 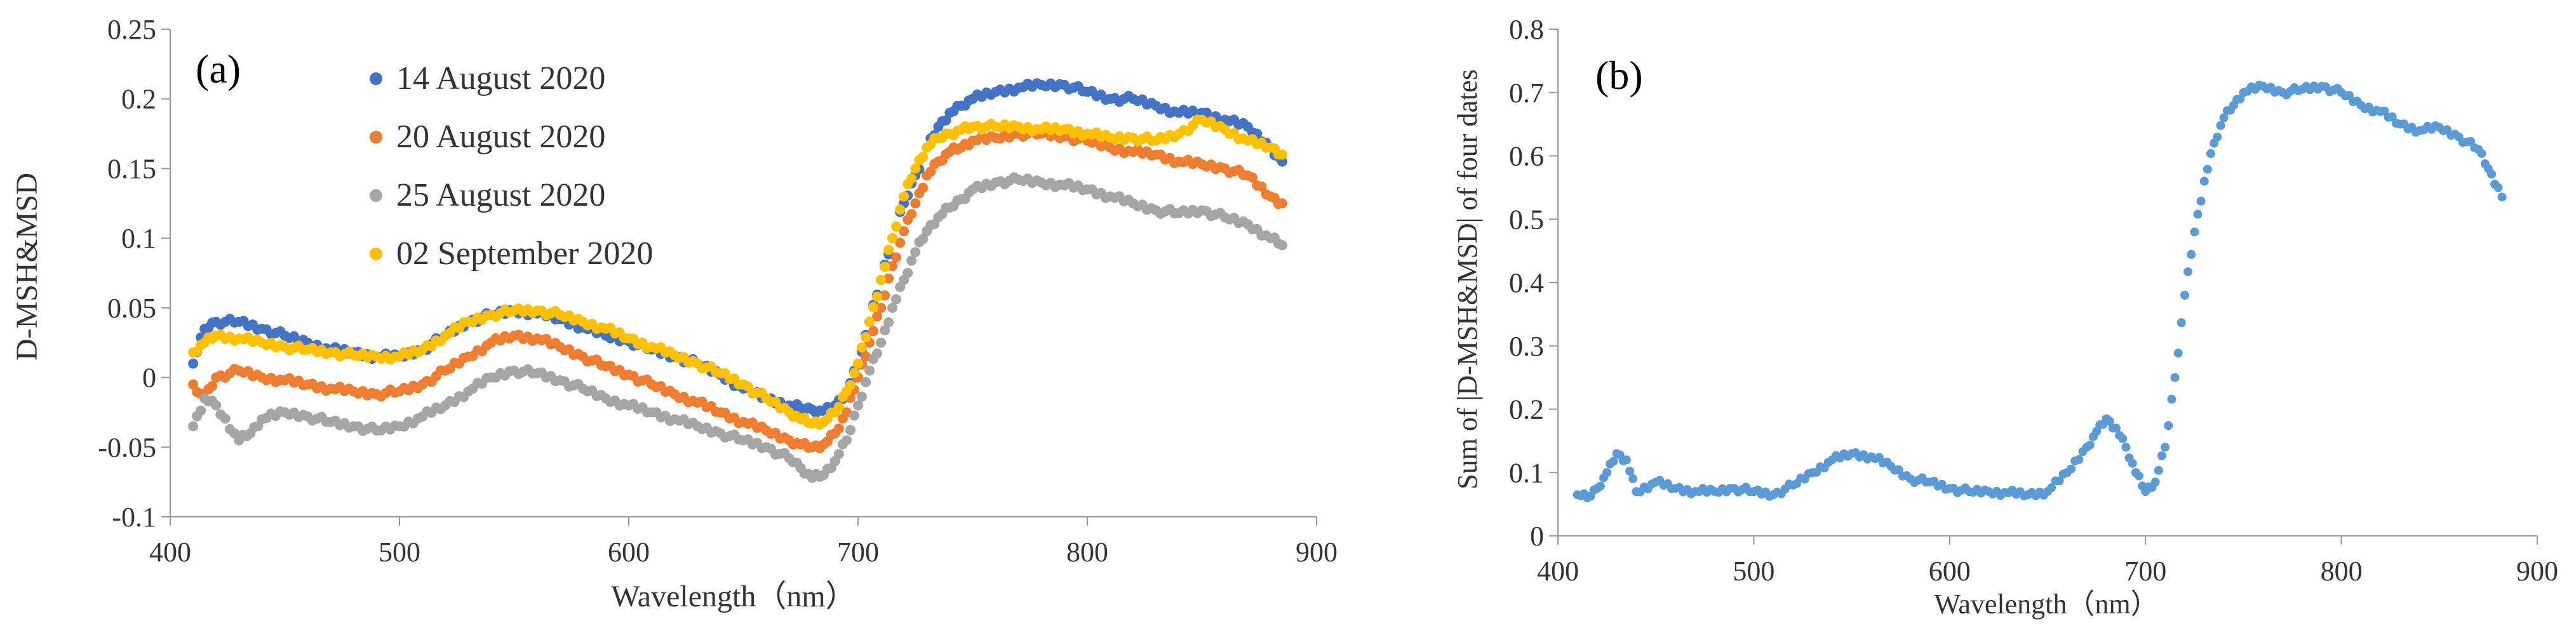 I want to click on panel-b-y-axis-title: Sum of |D-MSH&MSD| of four dates, so click(x=1467, y=279).